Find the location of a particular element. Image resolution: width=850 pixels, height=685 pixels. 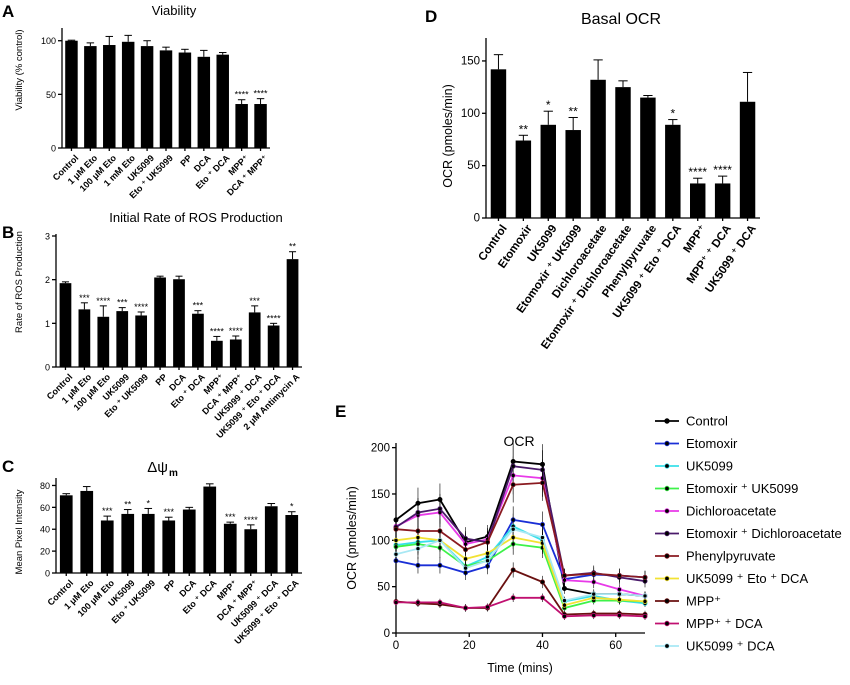

significance-label: ** is located at coordinates (524, 129).